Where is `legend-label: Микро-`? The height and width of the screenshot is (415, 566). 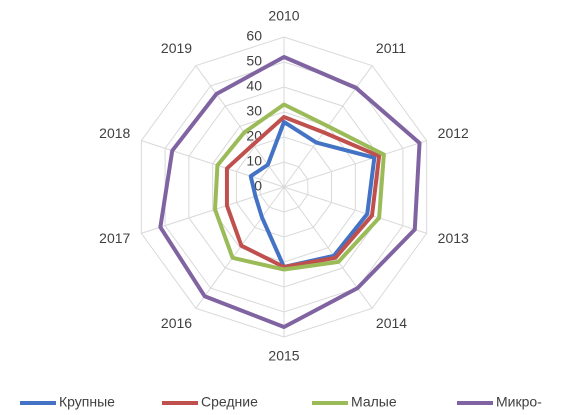 legend-label: Микро- is located at coordinates (519, 402).